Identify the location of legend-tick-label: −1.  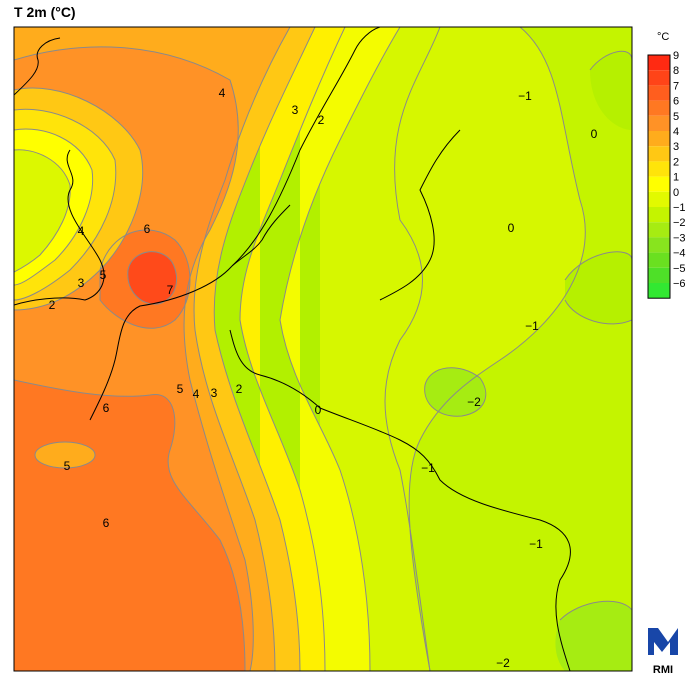
(679, 208).